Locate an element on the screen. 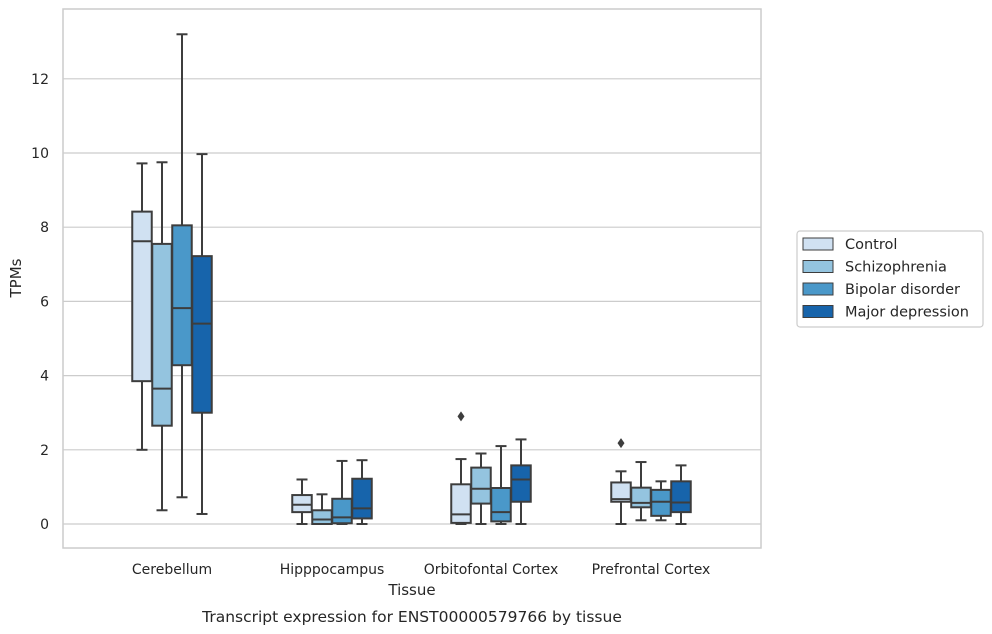 The width and height of the screenshot is (992, 634). y-tick-label: 6 is located at coordinates (44, 302).